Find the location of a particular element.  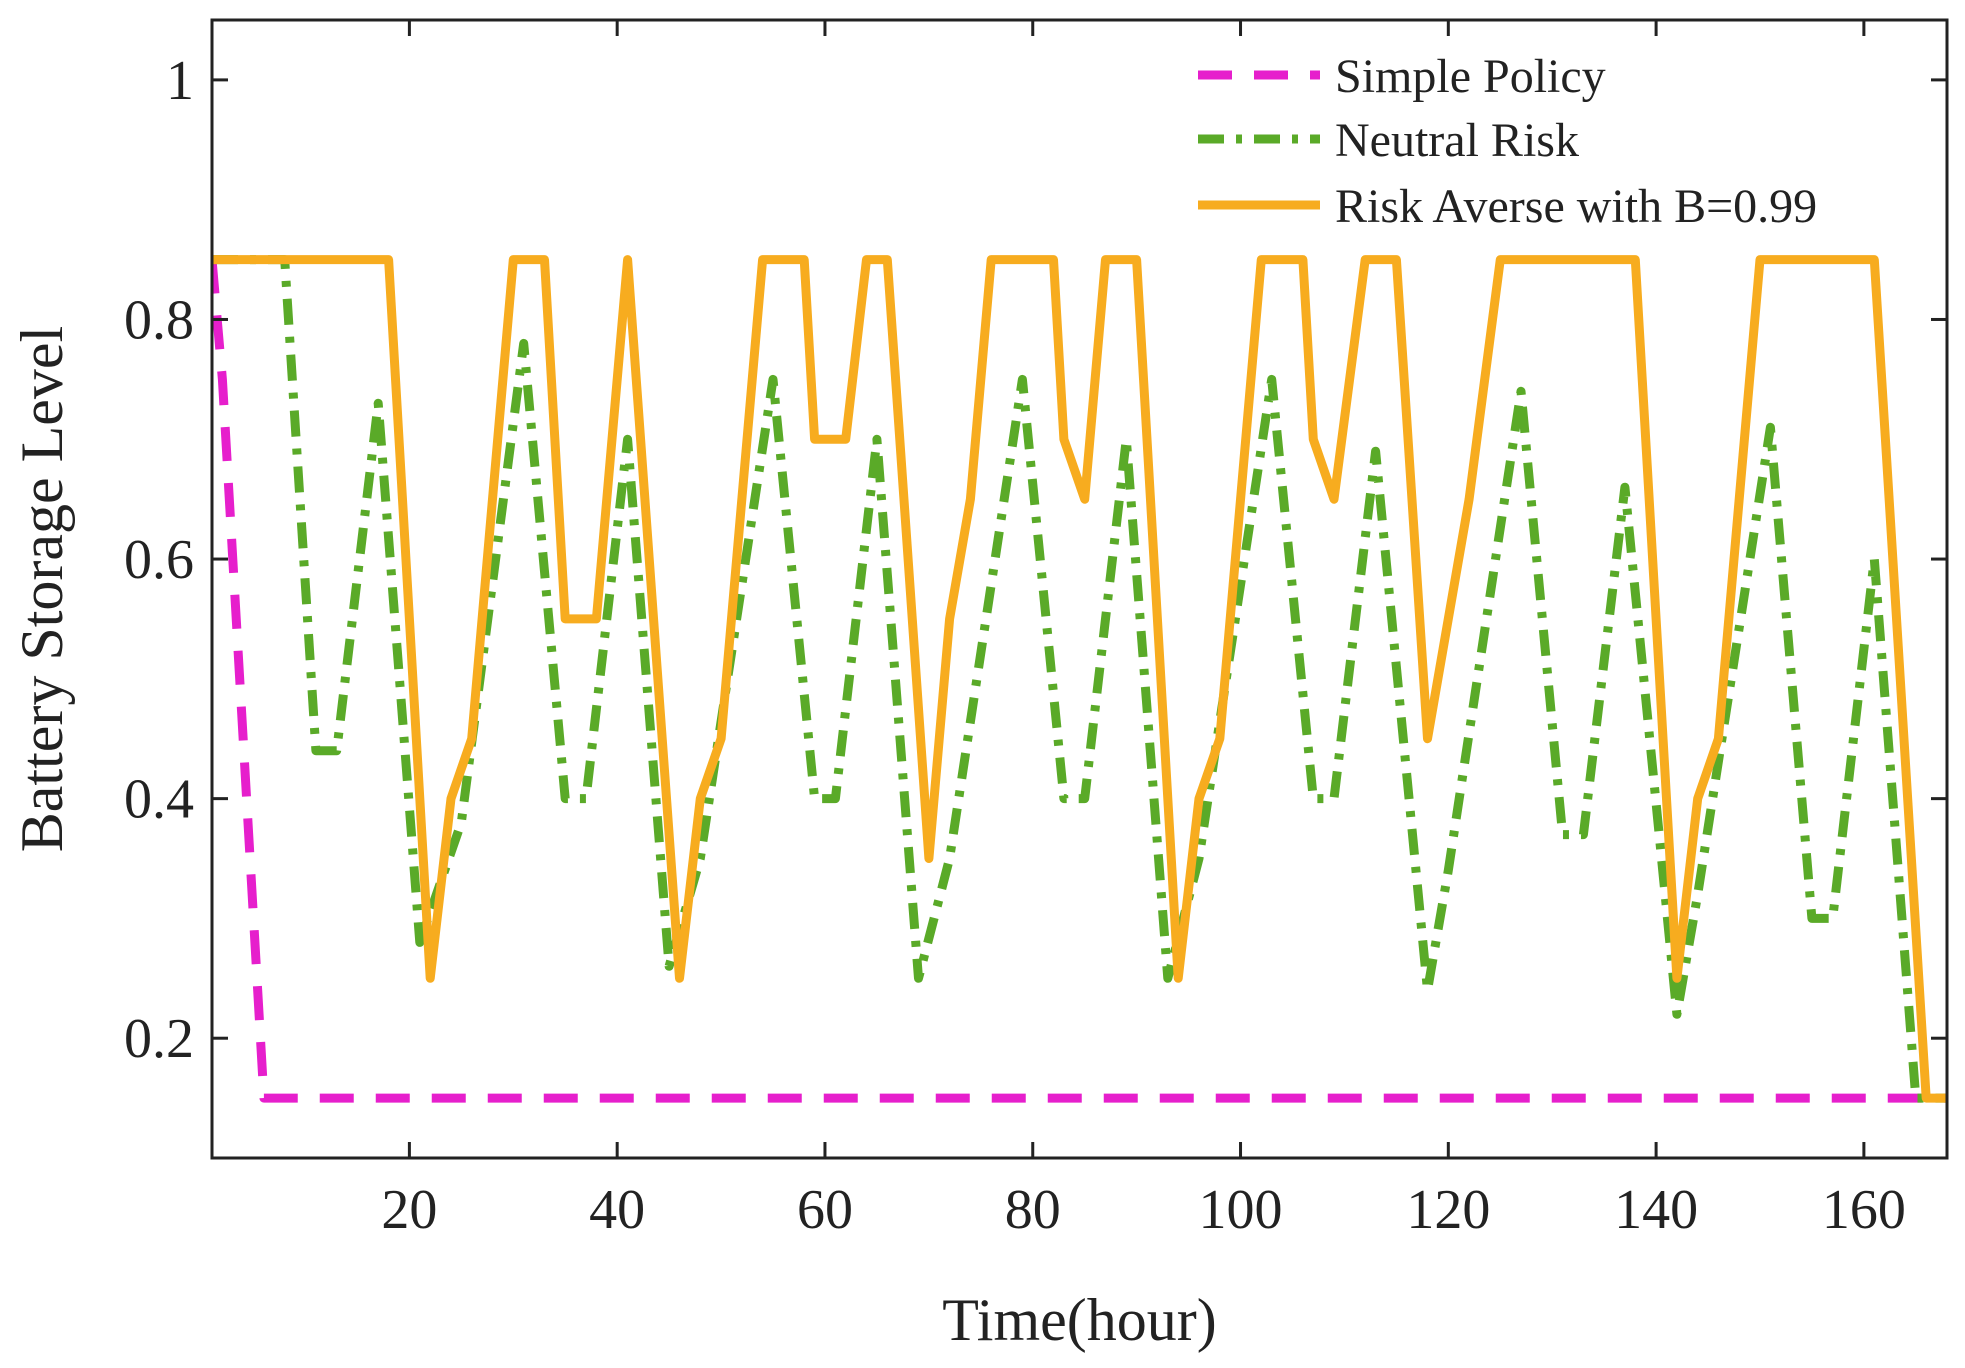

y-tick-label: 0.2 is located at coordinates (159, 1039).